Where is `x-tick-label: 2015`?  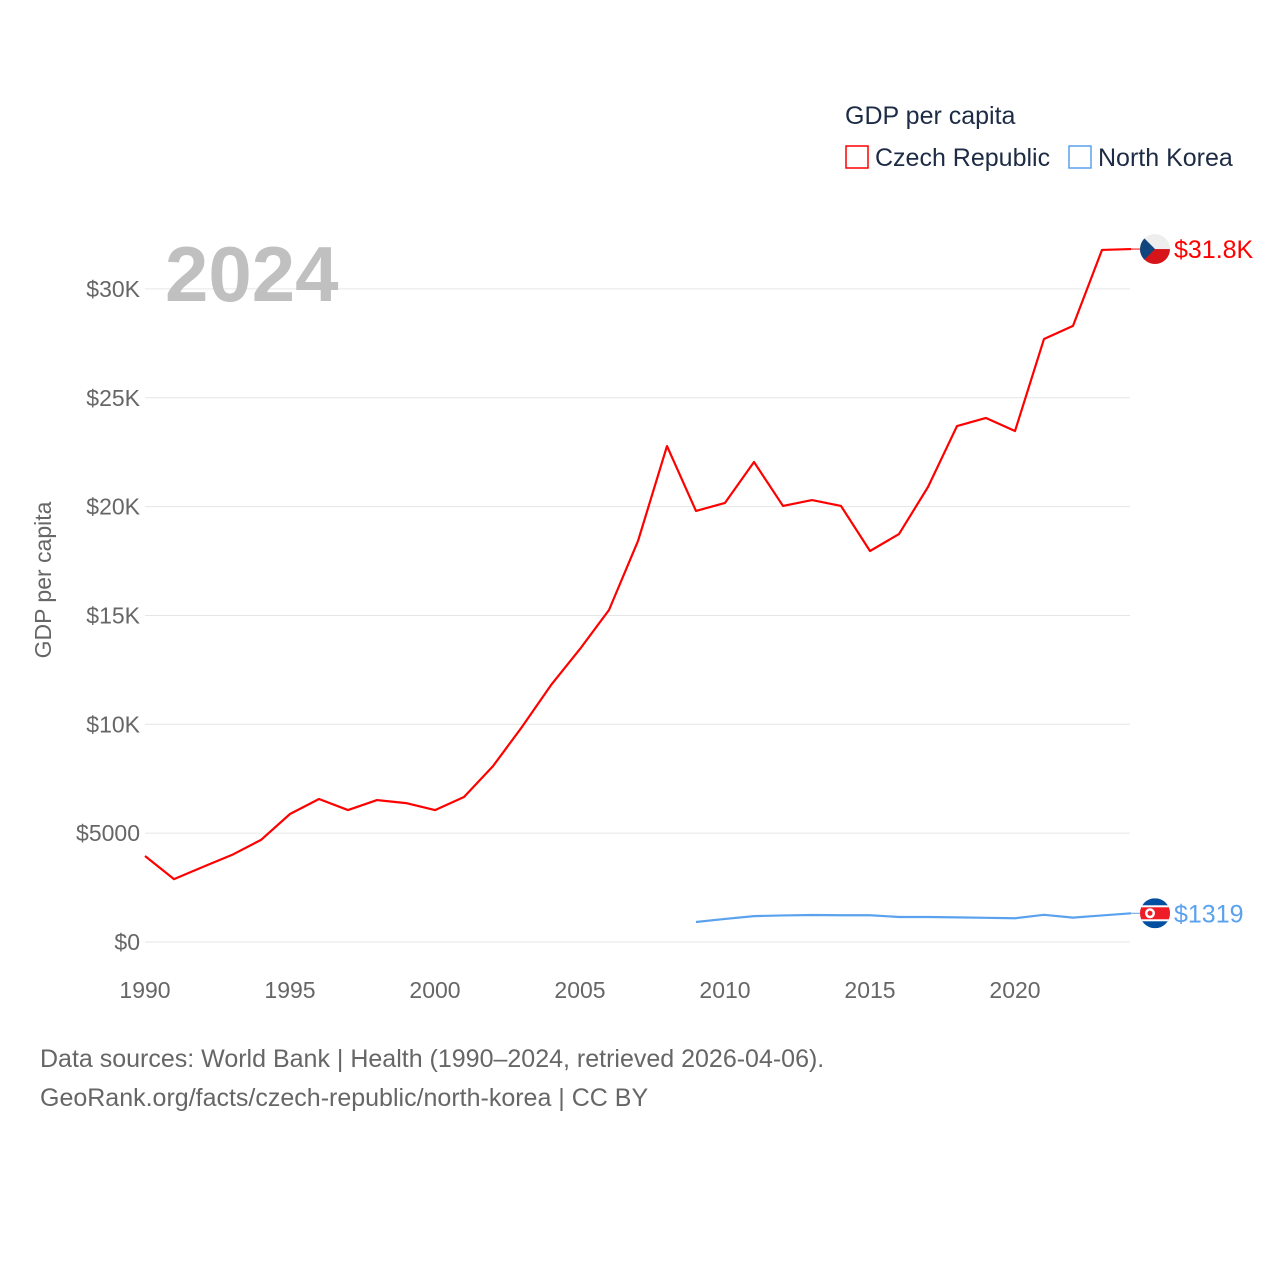
x-tick-label: 2015 is located at coordinates (869, 990).